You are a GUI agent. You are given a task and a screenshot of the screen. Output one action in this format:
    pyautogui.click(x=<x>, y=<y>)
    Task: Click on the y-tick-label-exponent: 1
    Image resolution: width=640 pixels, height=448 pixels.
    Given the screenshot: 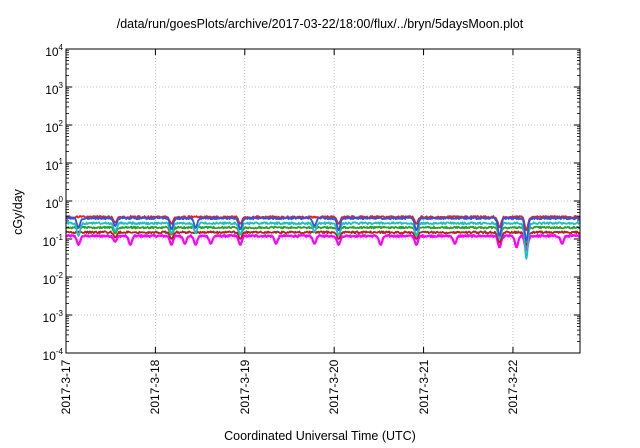 What is the action you would take?
    pyautogui.click(x=60, y=161)
    